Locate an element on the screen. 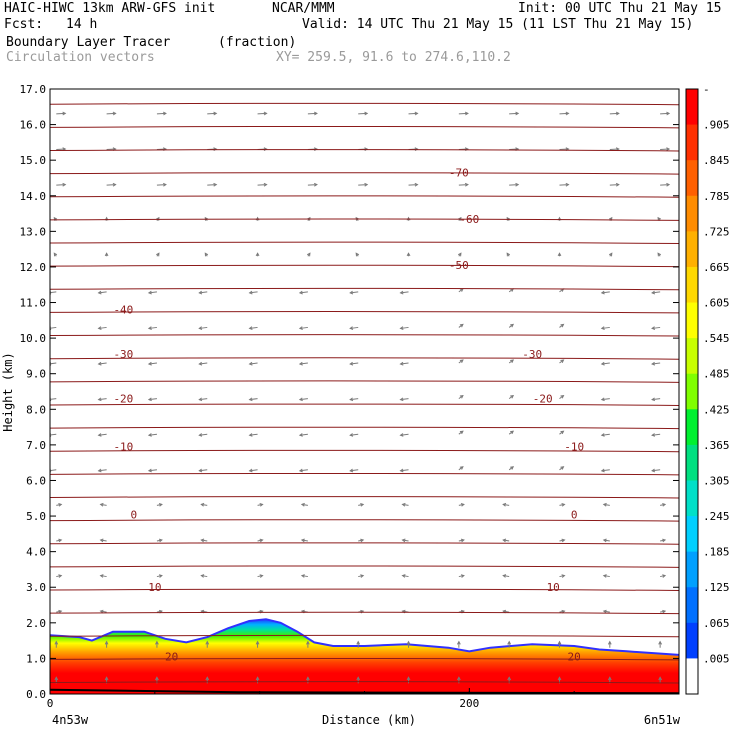 Image resolution: width=740 pixels, height=740 pixels. y-tick-label: 2.0 is located at coordinates (36, 623).